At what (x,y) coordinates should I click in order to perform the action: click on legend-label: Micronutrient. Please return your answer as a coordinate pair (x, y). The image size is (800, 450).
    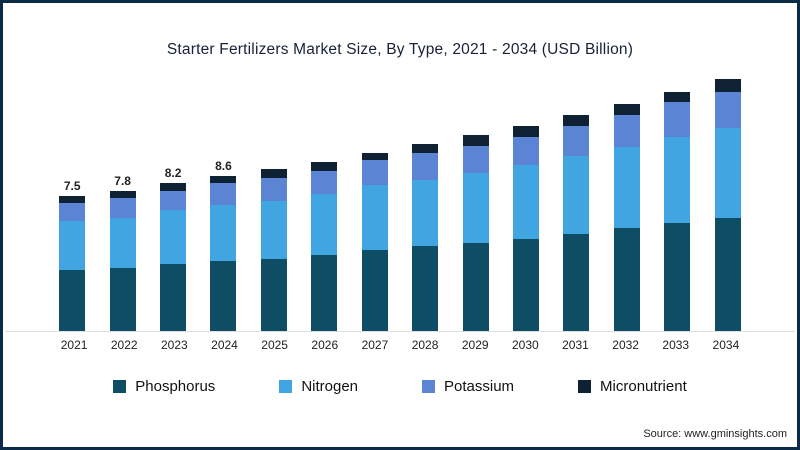
    Looking at the image, I should click on (643, 386).